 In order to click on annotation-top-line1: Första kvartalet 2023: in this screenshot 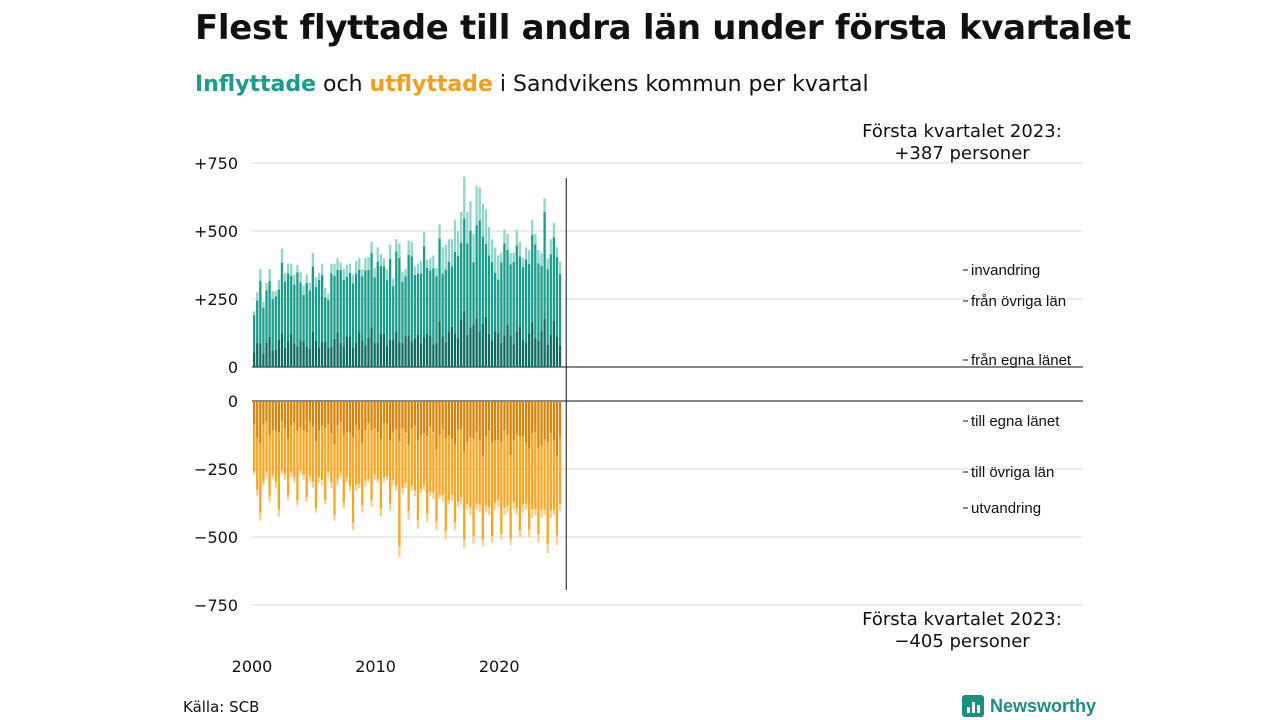, I will do `click(962, 131)`.